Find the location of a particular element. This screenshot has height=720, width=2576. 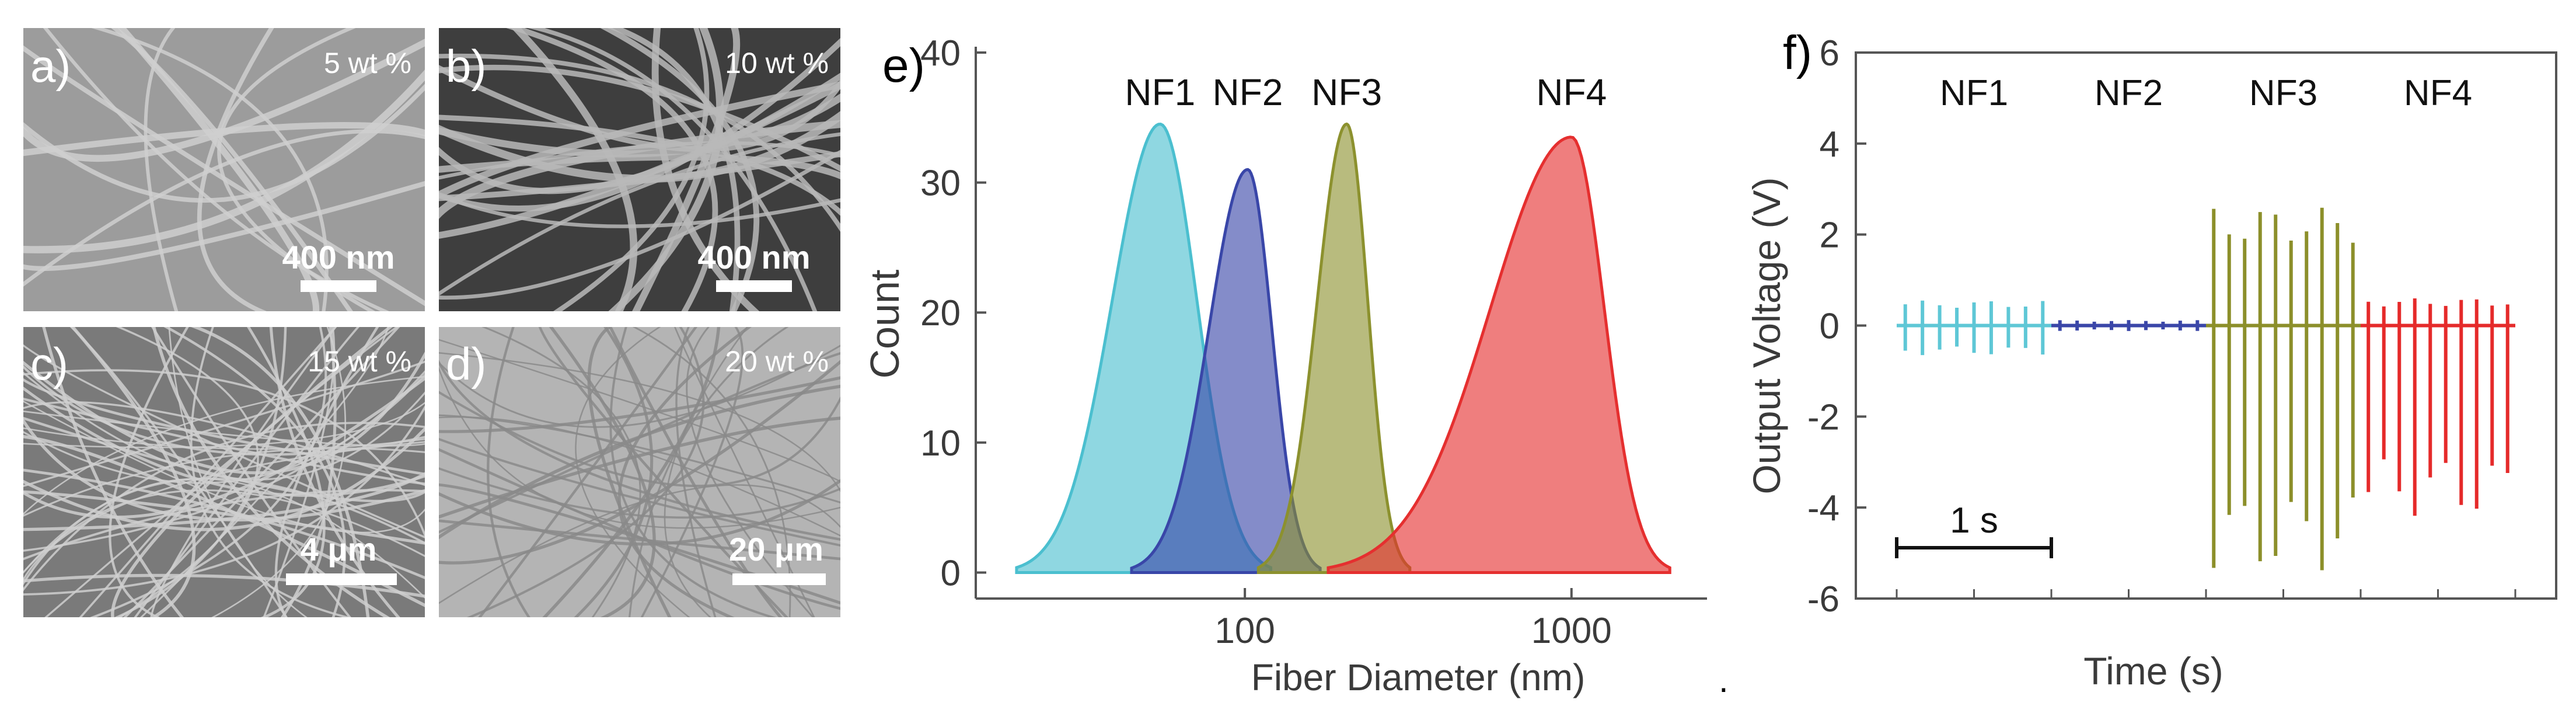

y-tick-label-e: 40 is located at coordinates (940, 53).